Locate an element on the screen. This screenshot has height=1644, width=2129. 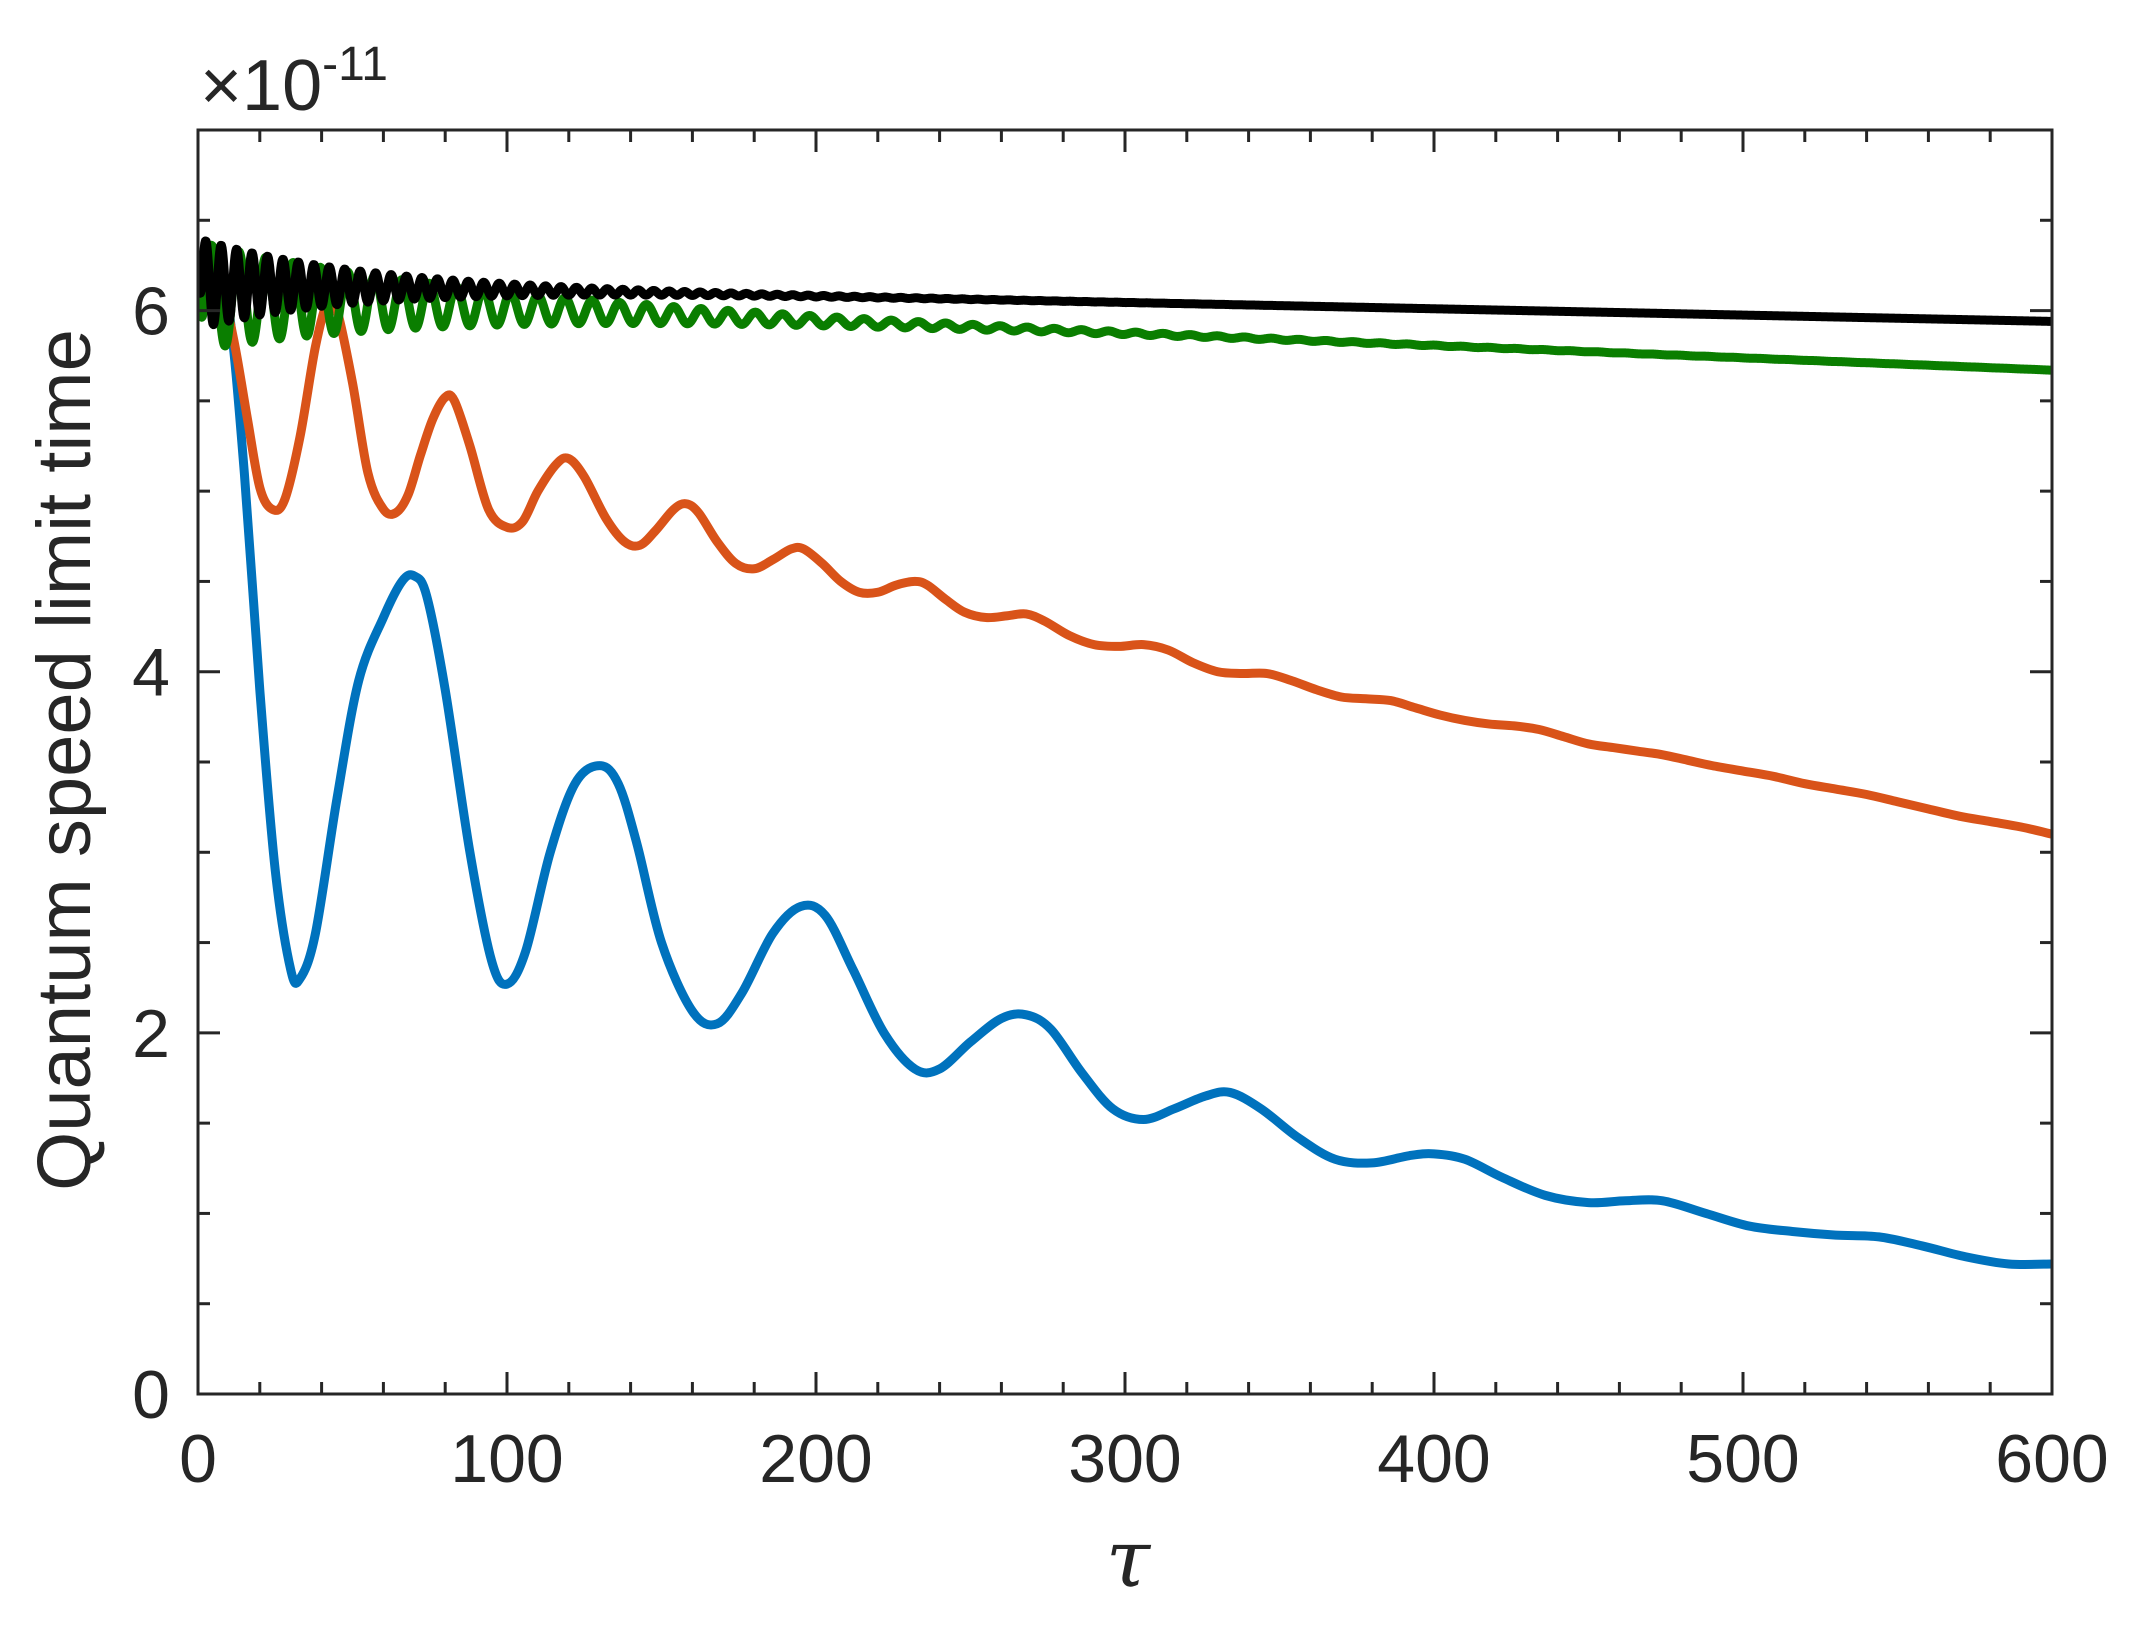
x-tick-label: 100 is located at coordinates (506, 1459).